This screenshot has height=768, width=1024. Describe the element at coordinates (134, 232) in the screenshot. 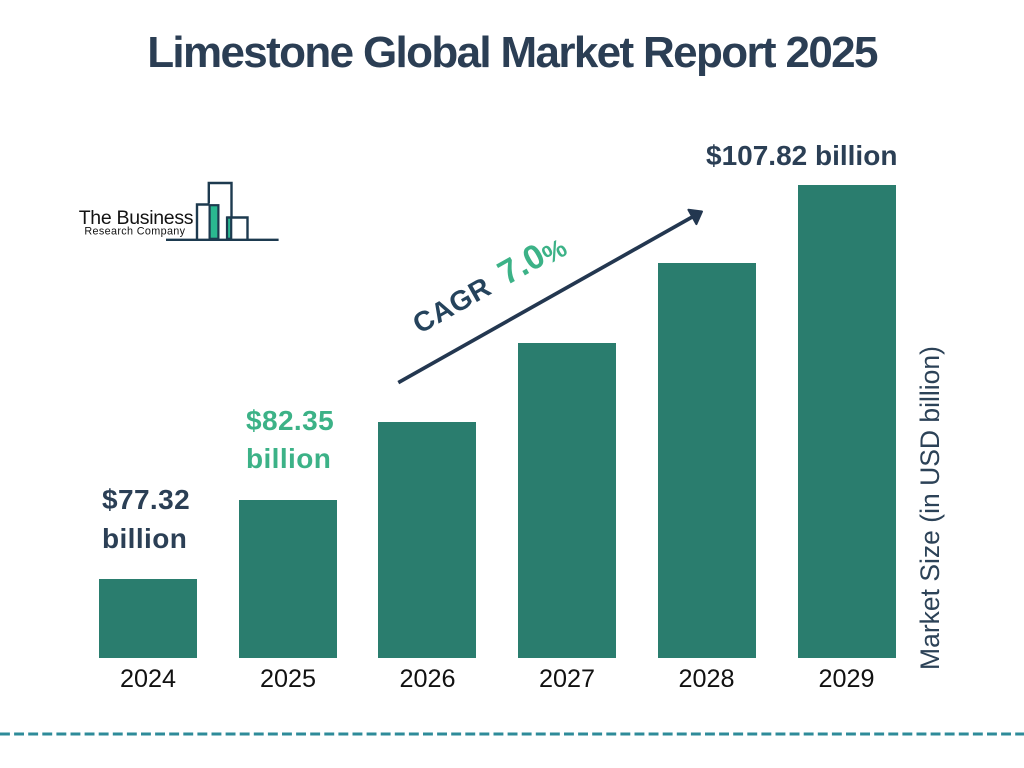

I see `svg-text: Research Company` at that location.